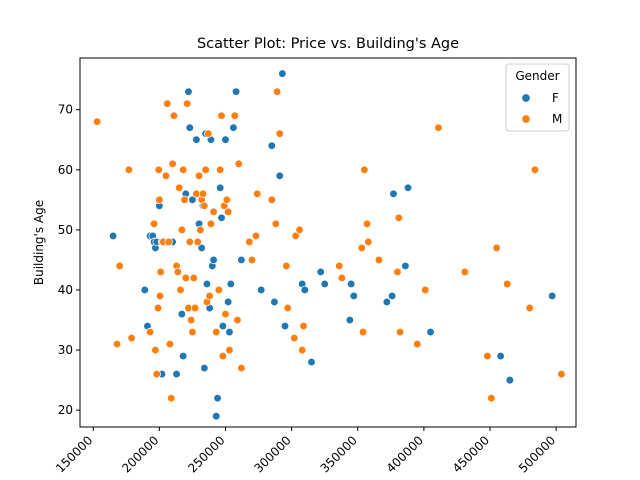  Describe the element at coordinates (526, 98) in the screenshot. I see `legend-marker-f` at that location.